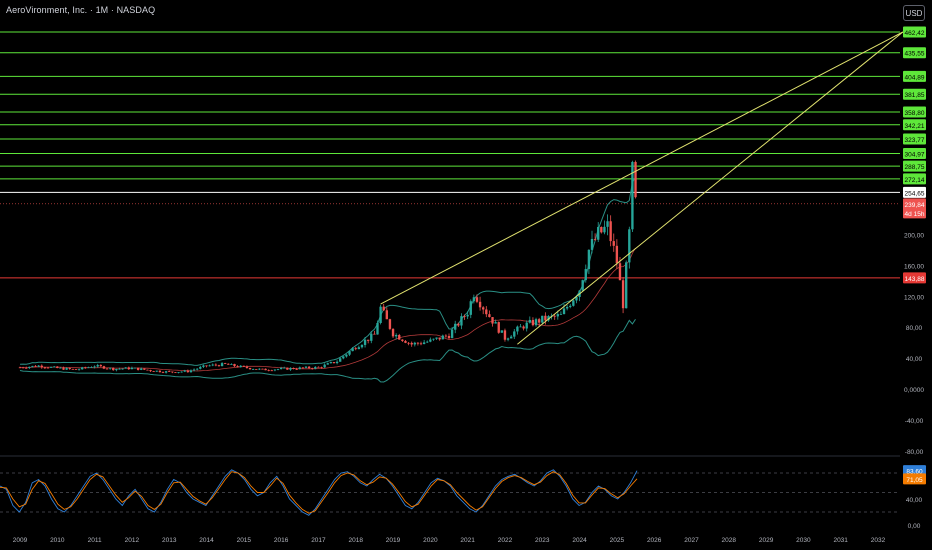 The image size is (932, 550). What do you see at coordinates (914, 390) in the screenshot?
I see `y-tick-label: 0,0000` at bounding box center [914, 390].